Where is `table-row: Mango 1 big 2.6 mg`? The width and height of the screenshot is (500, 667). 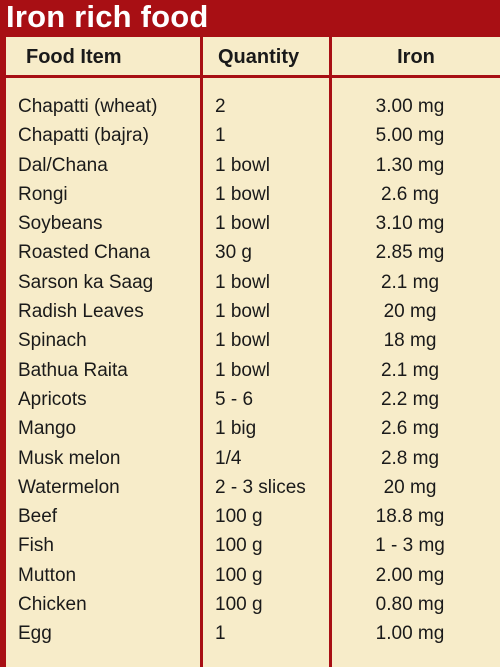
table-row: Mango 1 big 2.6 mg is located at coordinates (253, 428).